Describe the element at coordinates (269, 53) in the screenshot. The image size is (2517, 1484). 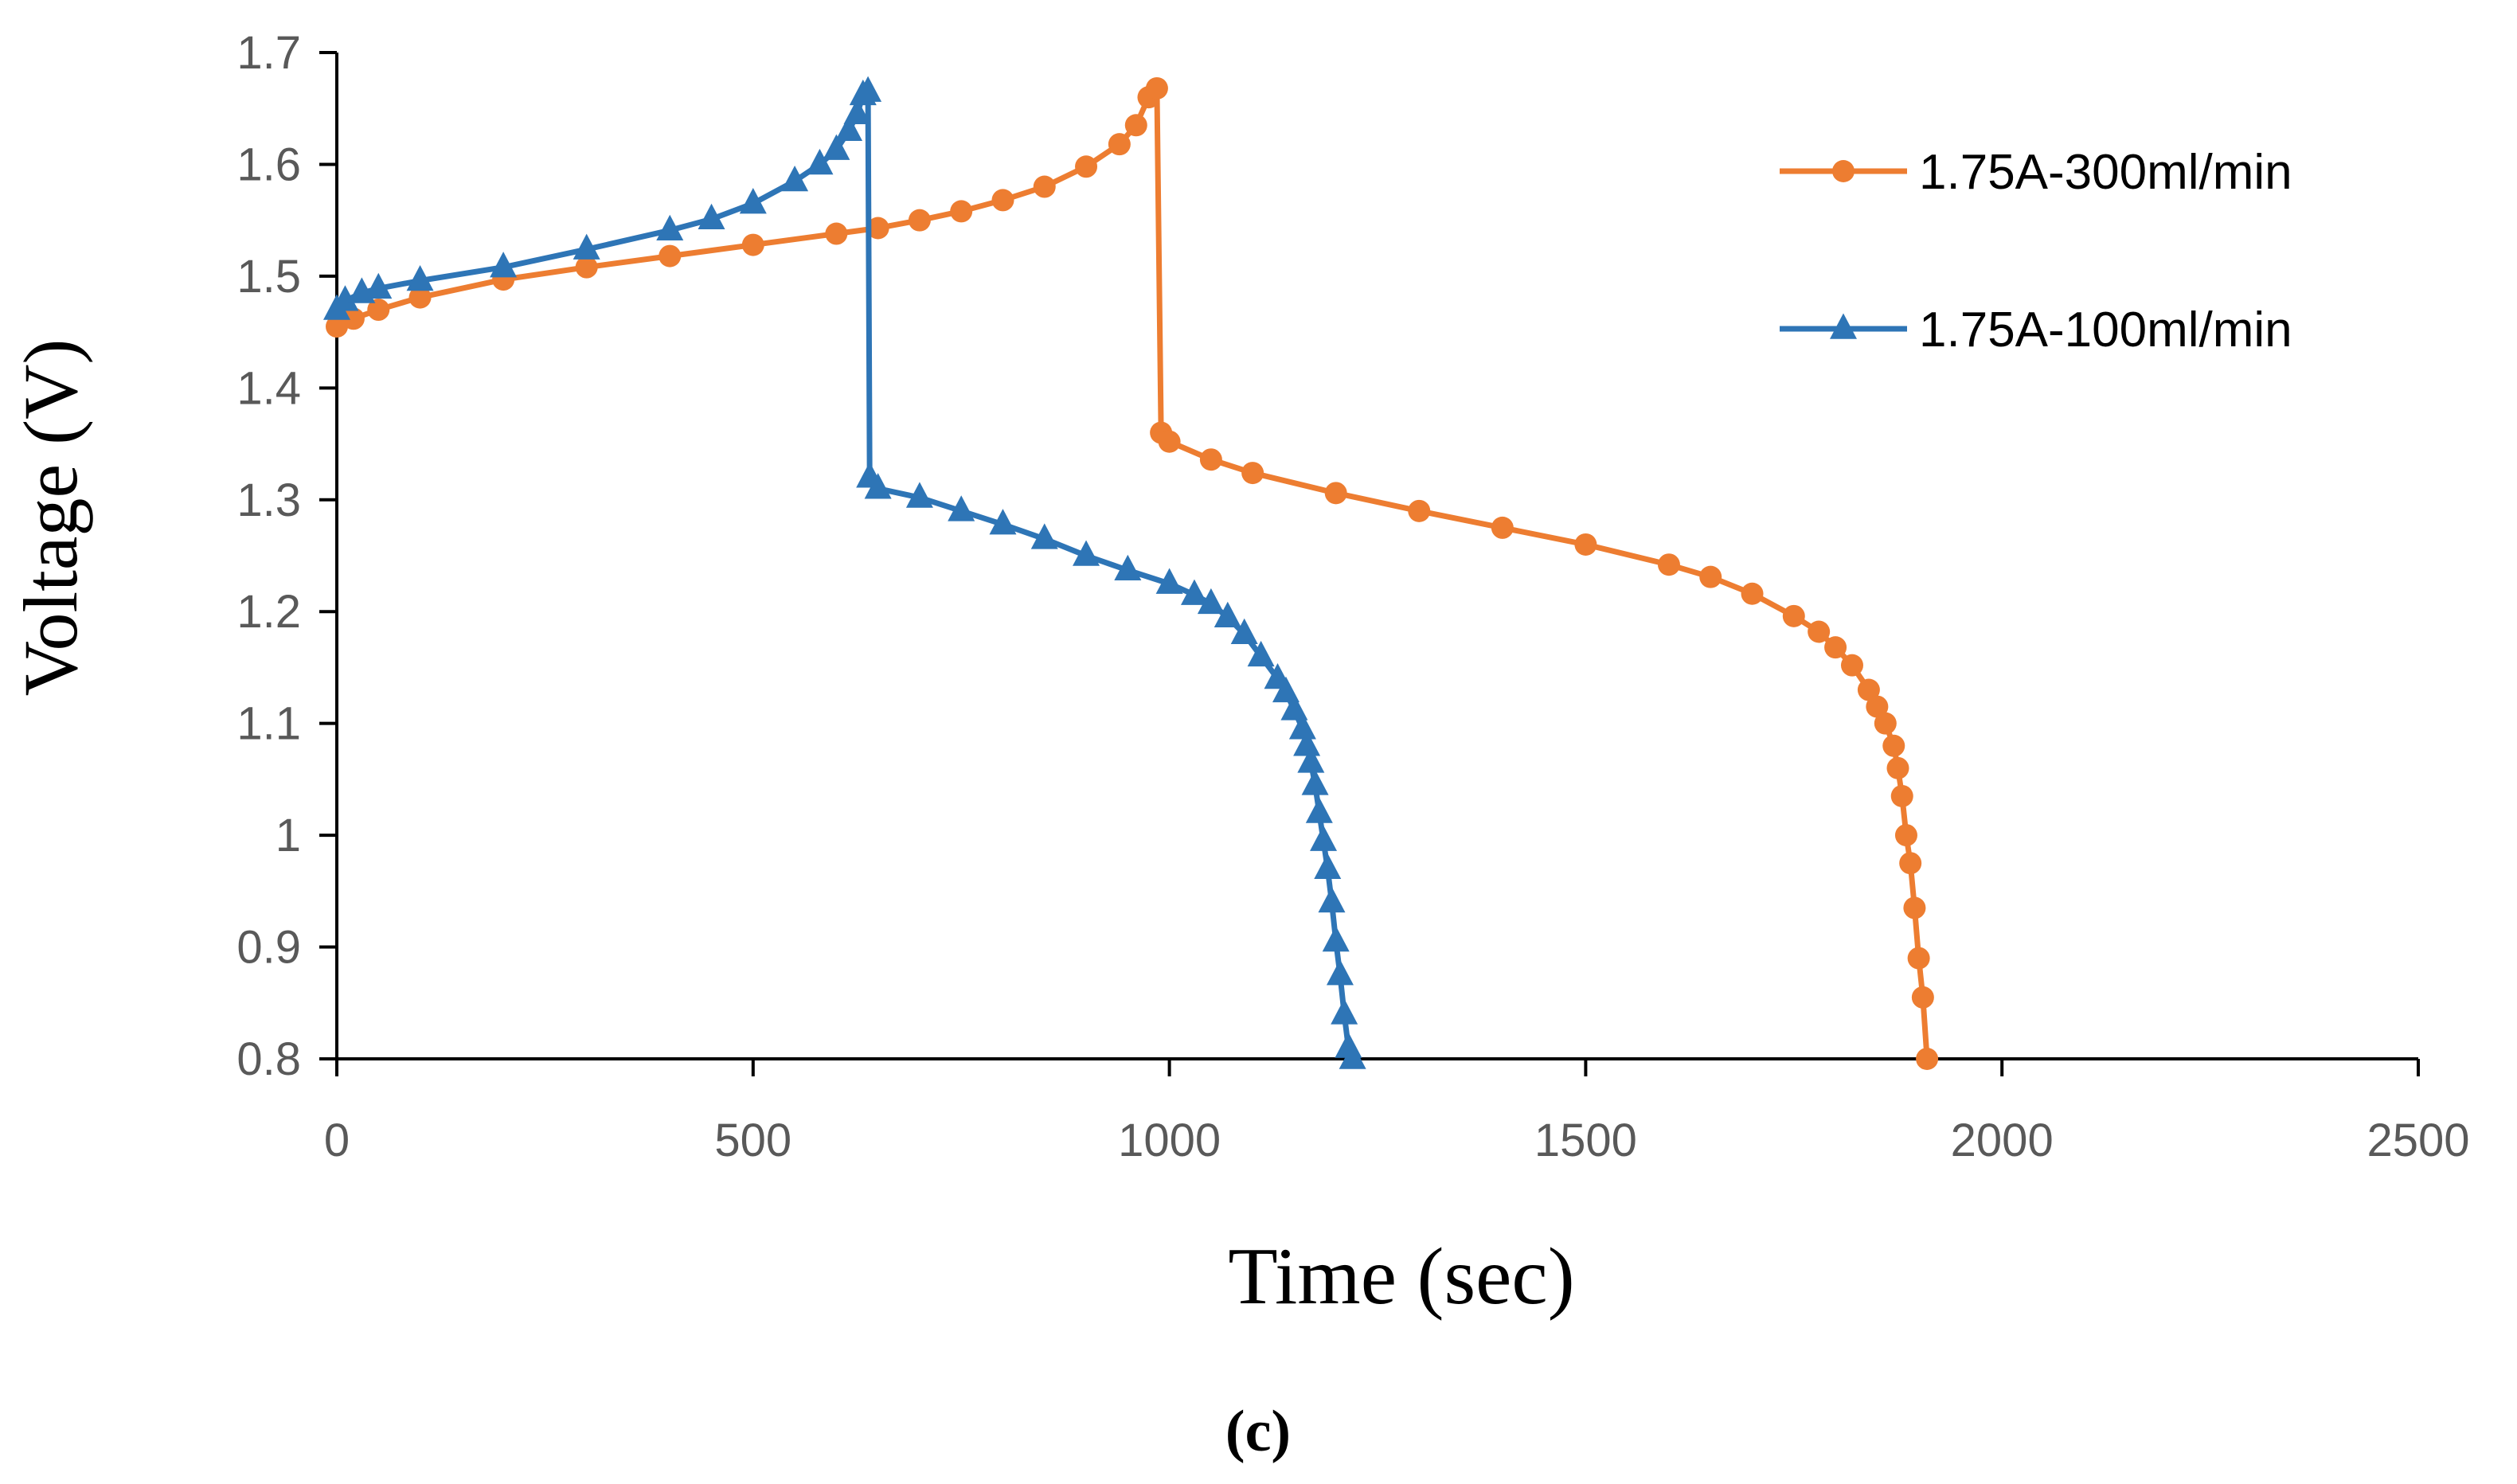
I see `y-tick-label: 1.7` at that location.